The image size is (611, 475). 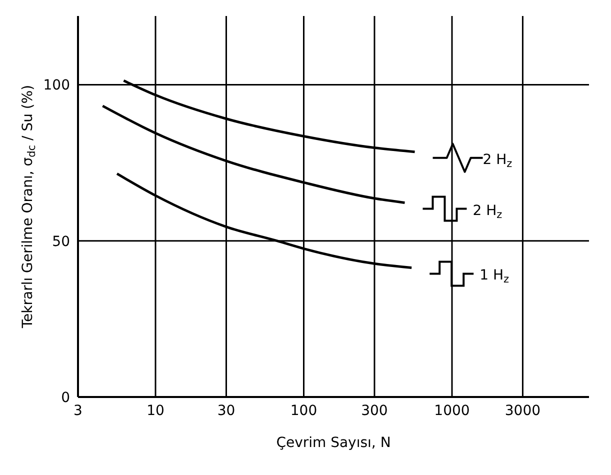 I want to click on legend-label: 1 H$_{z}$, so click(x=495, y=277).